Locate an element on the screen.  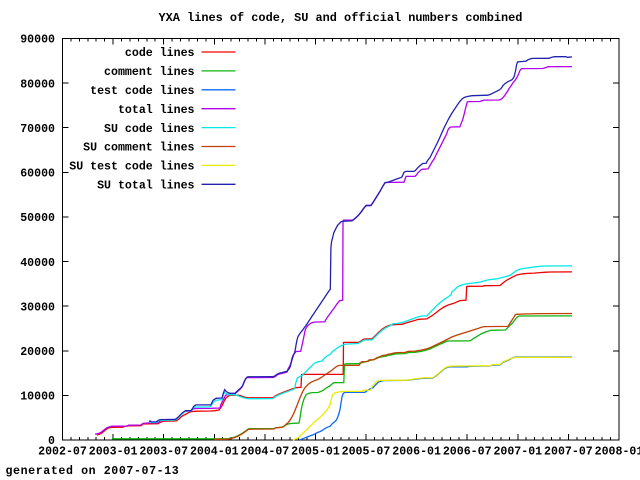
svg-text: SU code lines is located at coordinates (149, 129).